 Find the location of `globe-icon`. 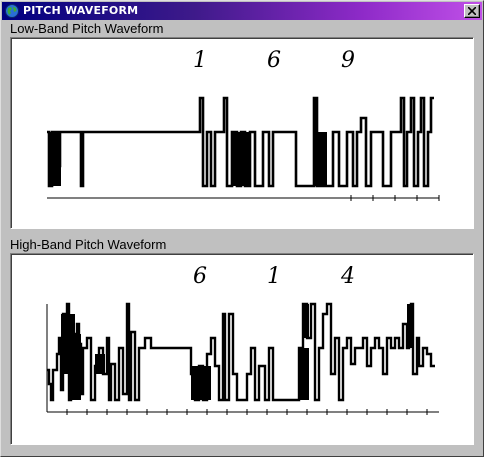

globe-icon is located at coordinates (12, 11).